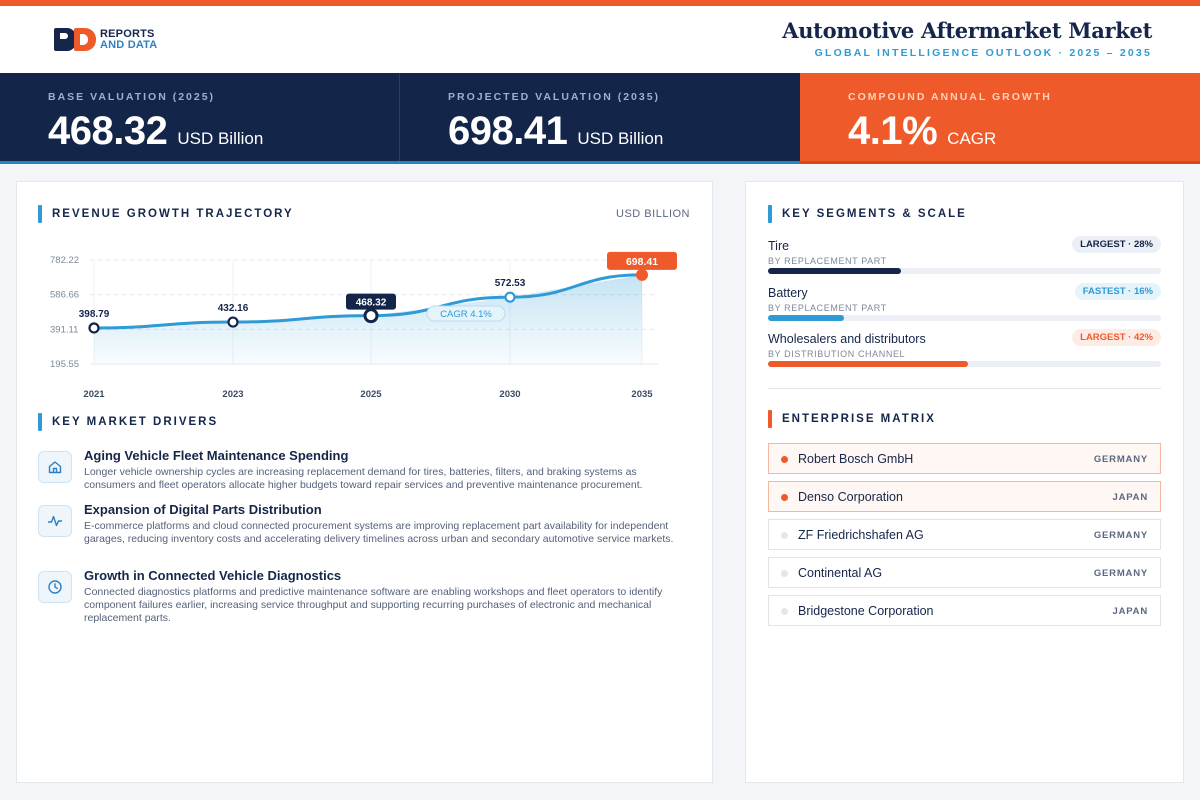  I want to click on cagr-annotation-pill, so click(466, 313).